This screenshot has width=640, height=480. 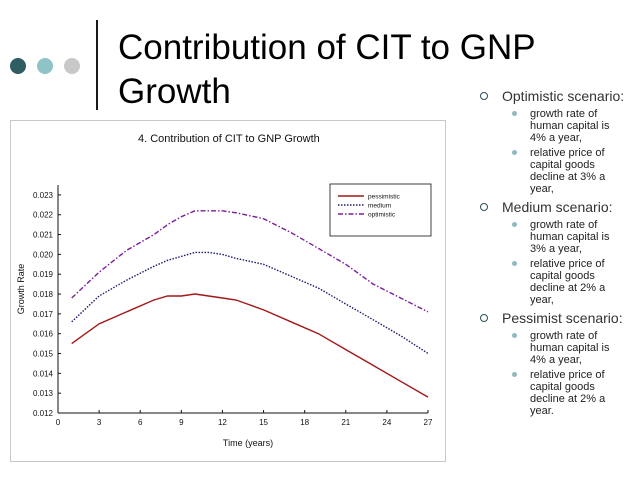 What do you see at coordinates (43, 314) in the screenshot?
I see `y-tick-label: 0.017` at bounding box center [43, 314].